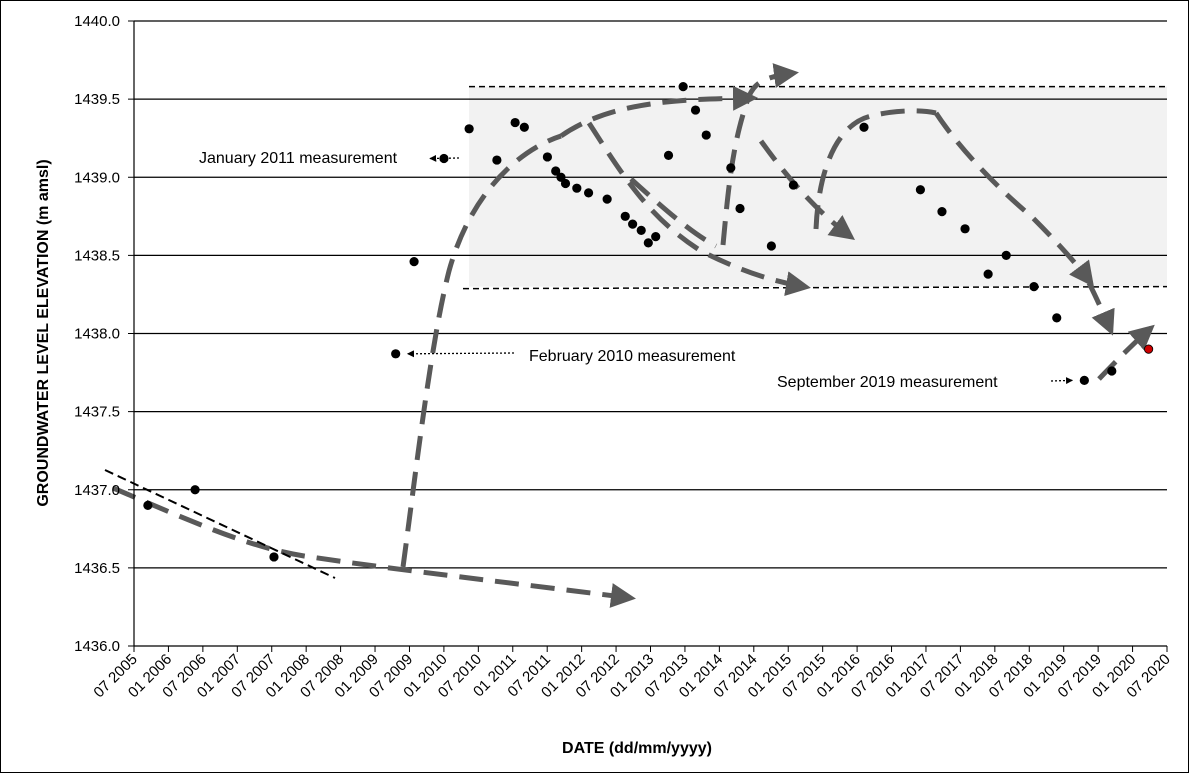 Image resolution: width=1189 pixels, height=774 pixels. Describe the element at coordinates (97, 255) in the screenshot. I see `y-tick-label: 1438.5` at that location.